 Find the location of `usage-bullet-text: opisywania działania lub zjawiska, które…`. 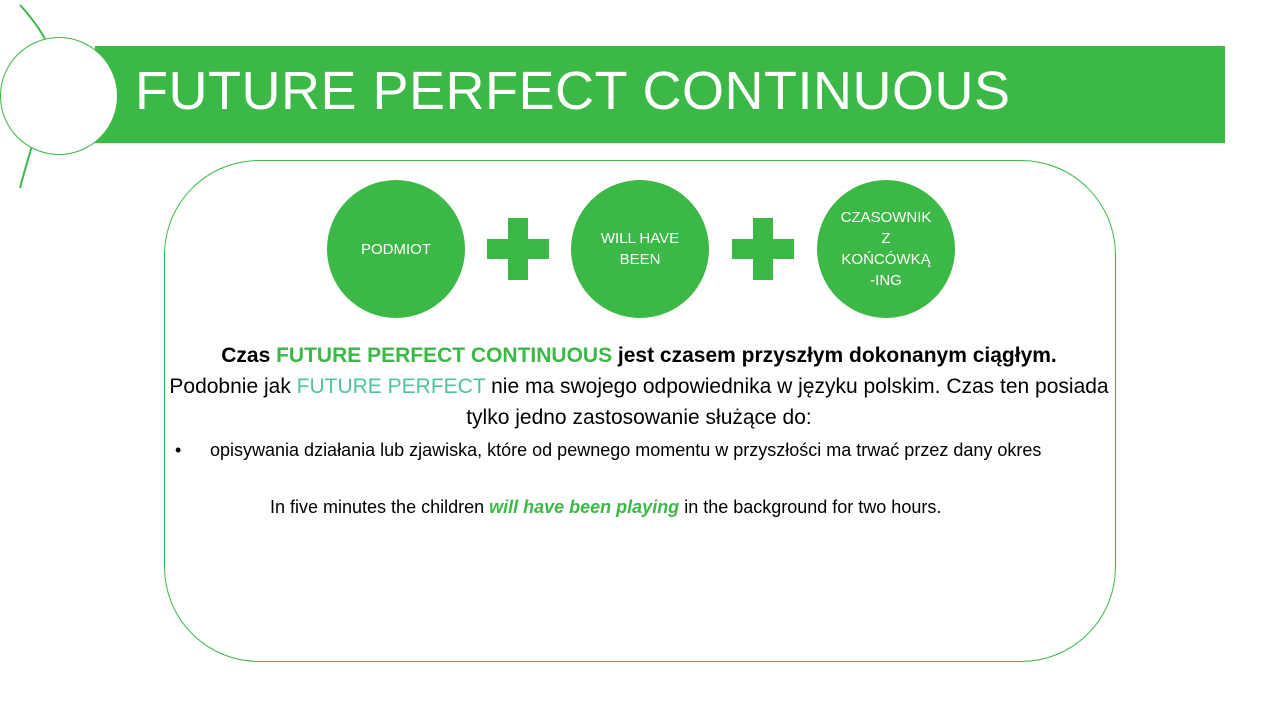

usage-bullet-text: opisywania działania lub zjawiska, które… is located at coordinates (626, 450).